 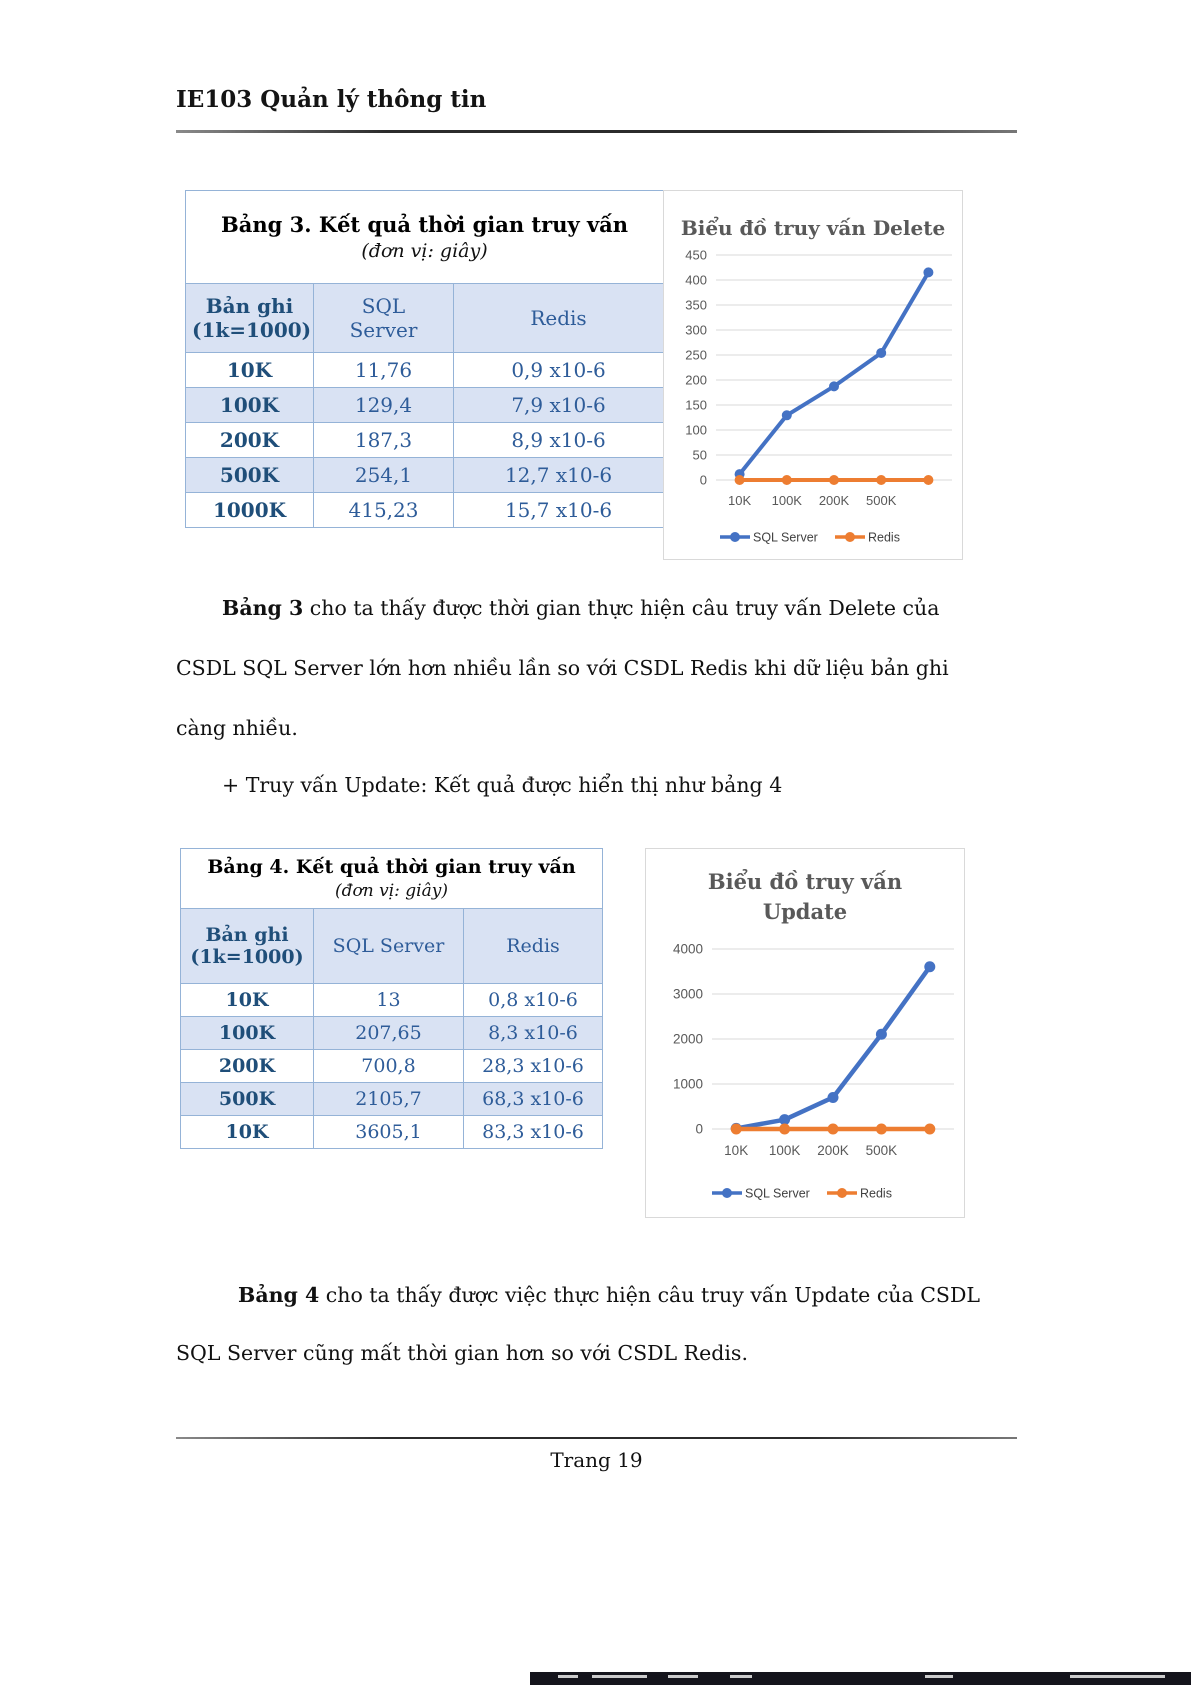 What do you see at coordinates (558, 475) in the screenshot?
I see `time-value-cell: 12,7 x10-6` at bounding box center [558, 475].